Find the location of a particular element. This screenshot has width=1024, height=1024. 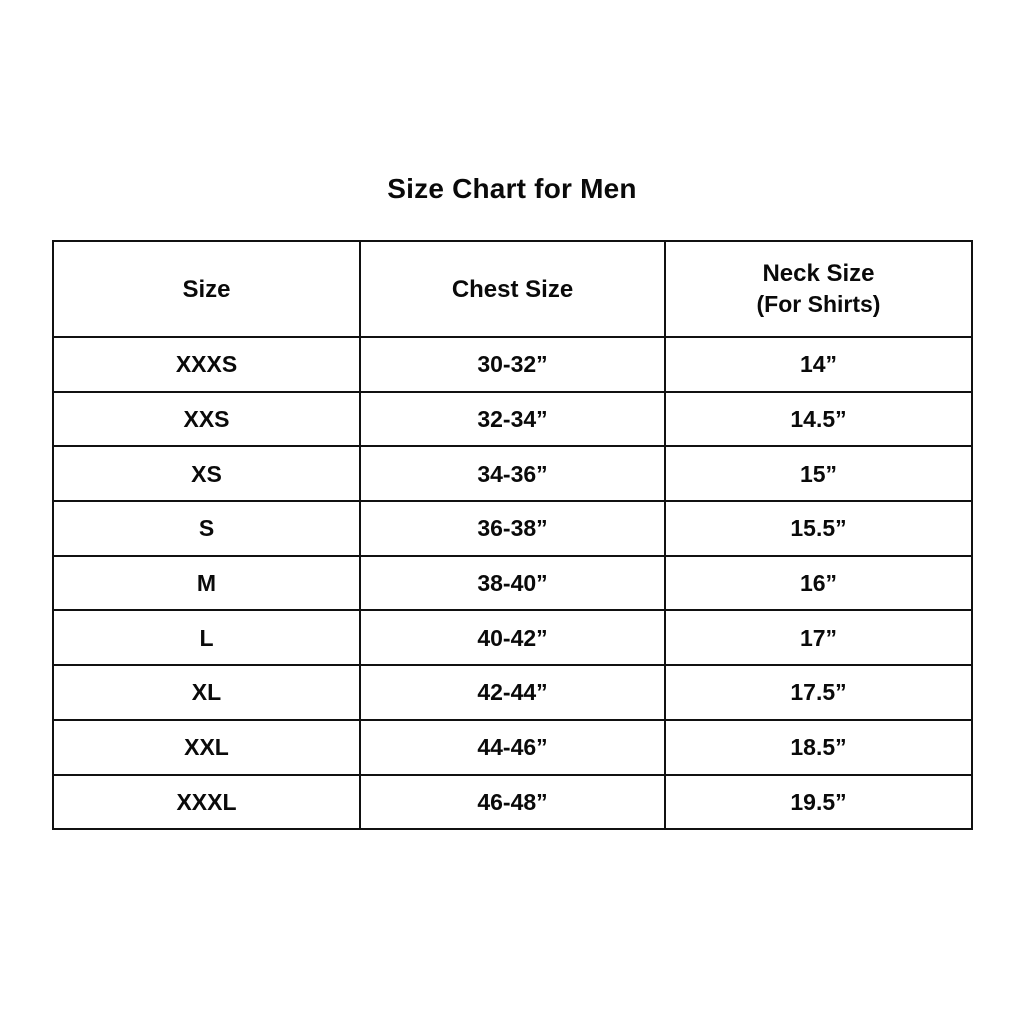

cell-size: L is located at coordinates (206, 638).